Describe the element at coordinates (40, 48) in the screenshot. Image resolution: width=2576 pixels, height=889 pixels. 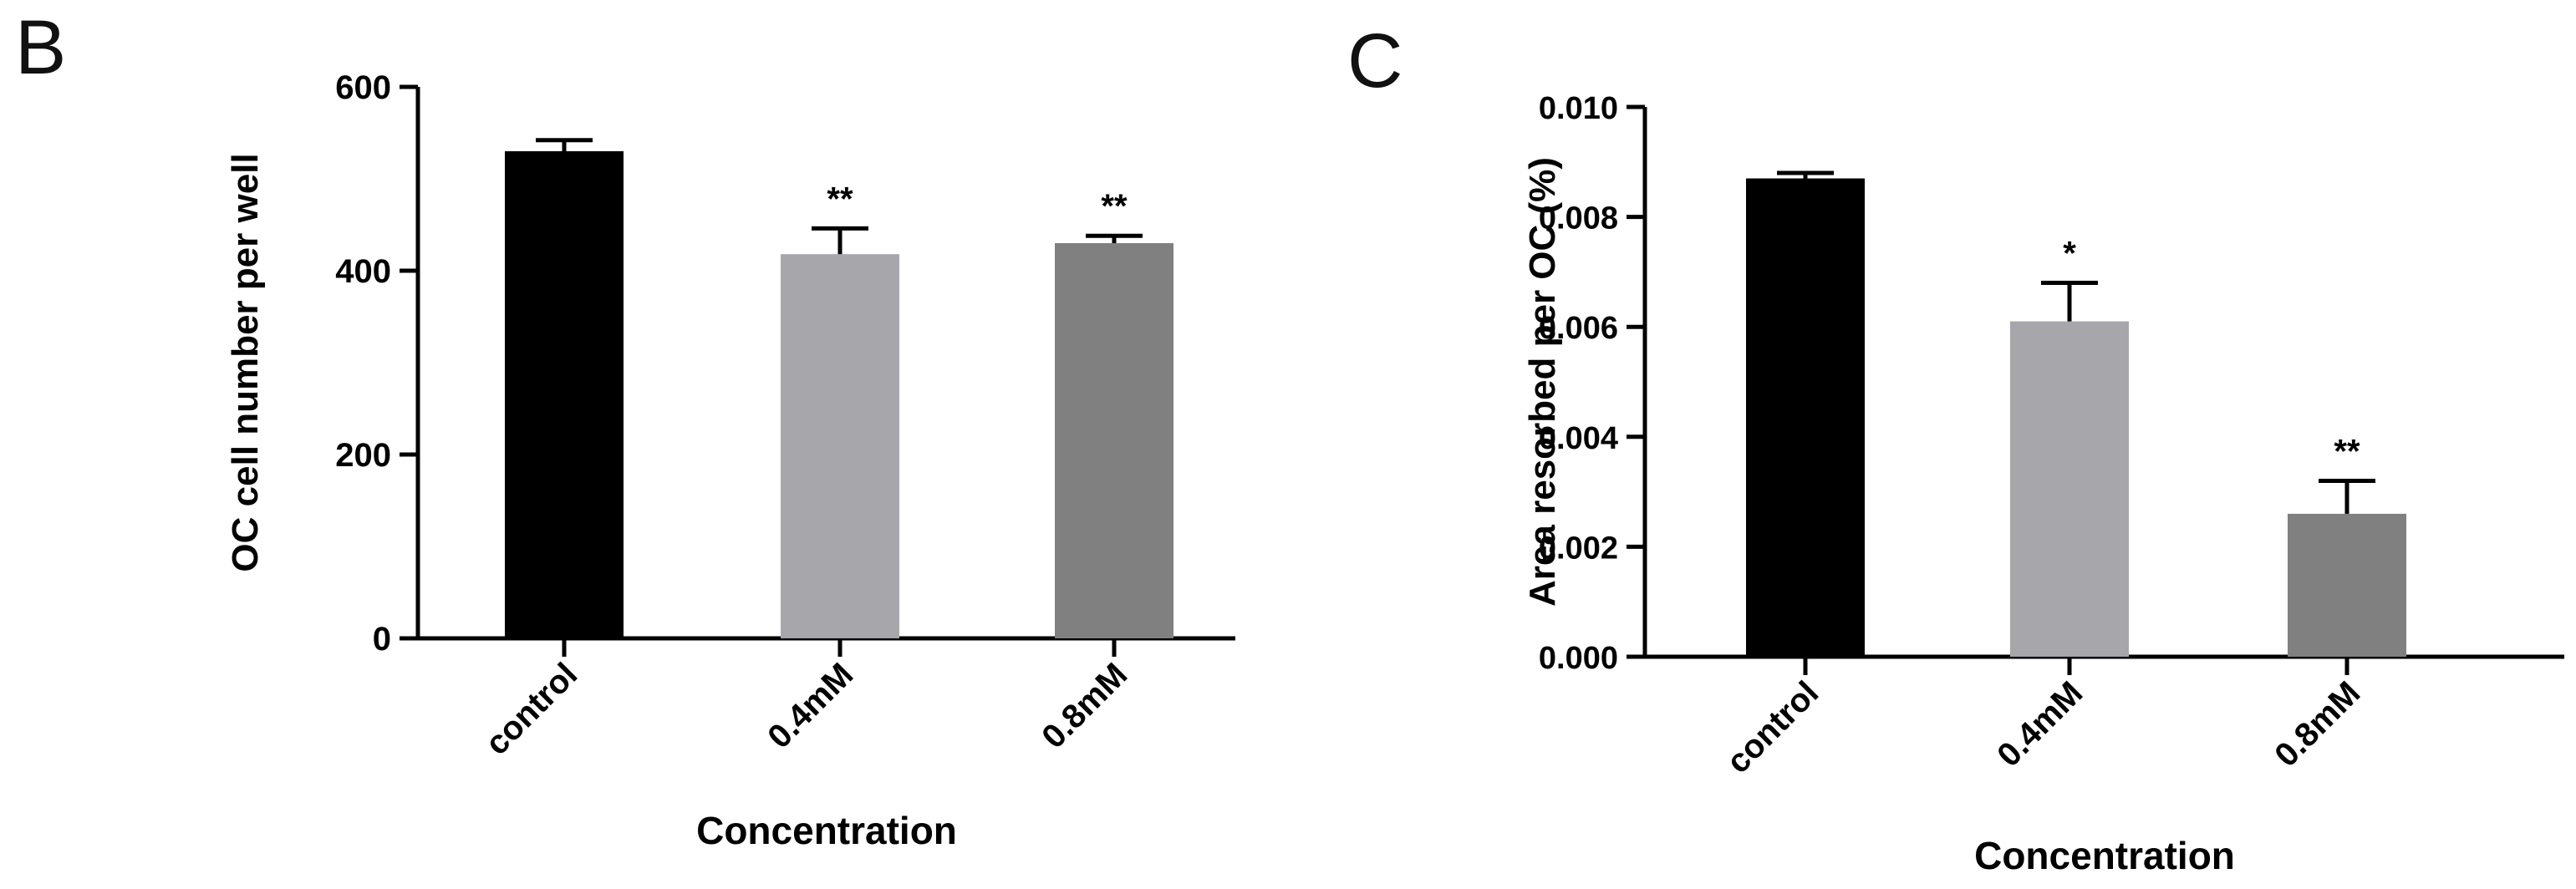
I see `panel-letter: B` at that location.